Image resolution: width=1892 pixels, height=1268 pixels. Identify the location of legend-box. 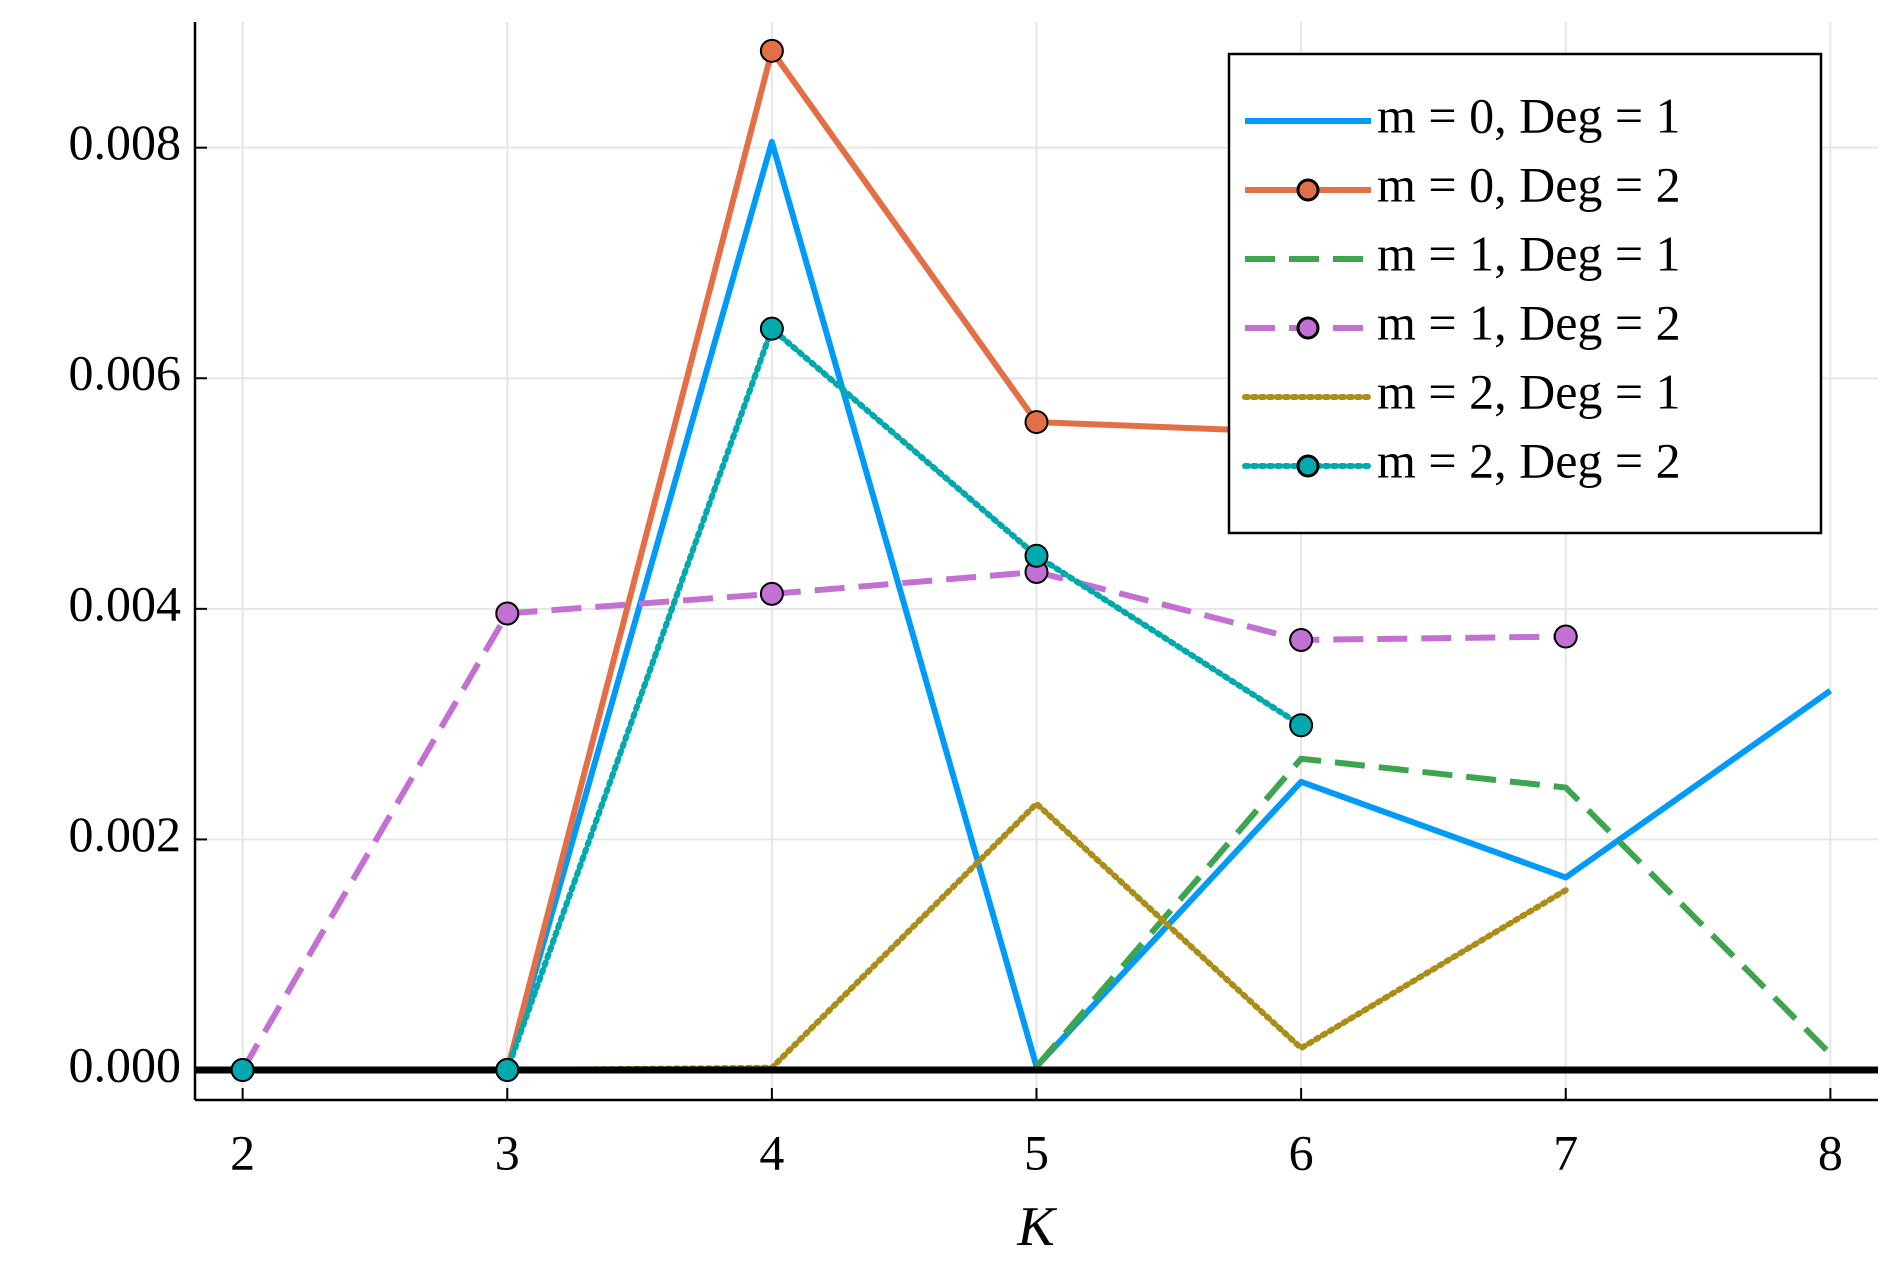
(1525, 293).